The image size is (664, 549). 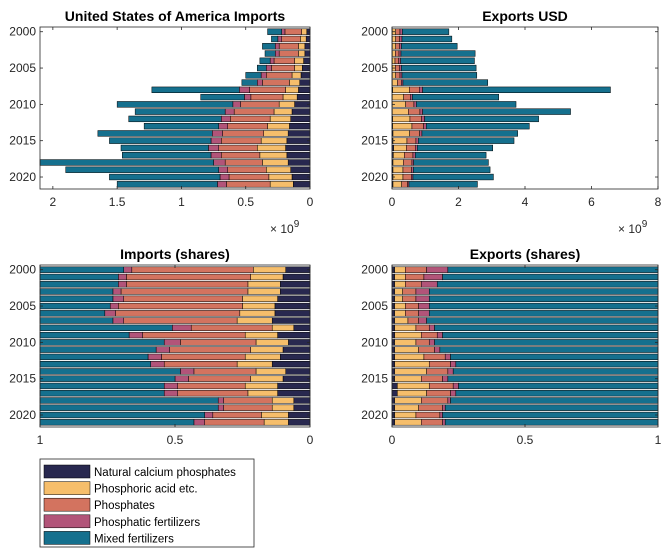 I want to click on bar-phosphatic-fertilizers-2012, so click(x=154, y=357).